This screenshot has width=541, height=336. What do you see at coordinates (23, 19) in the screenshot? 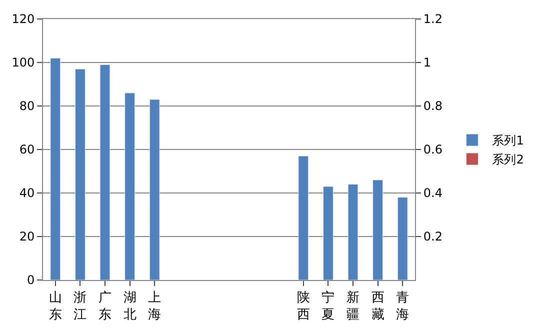
I see `y-tick-label: 120` at bounding box center [23, 19].